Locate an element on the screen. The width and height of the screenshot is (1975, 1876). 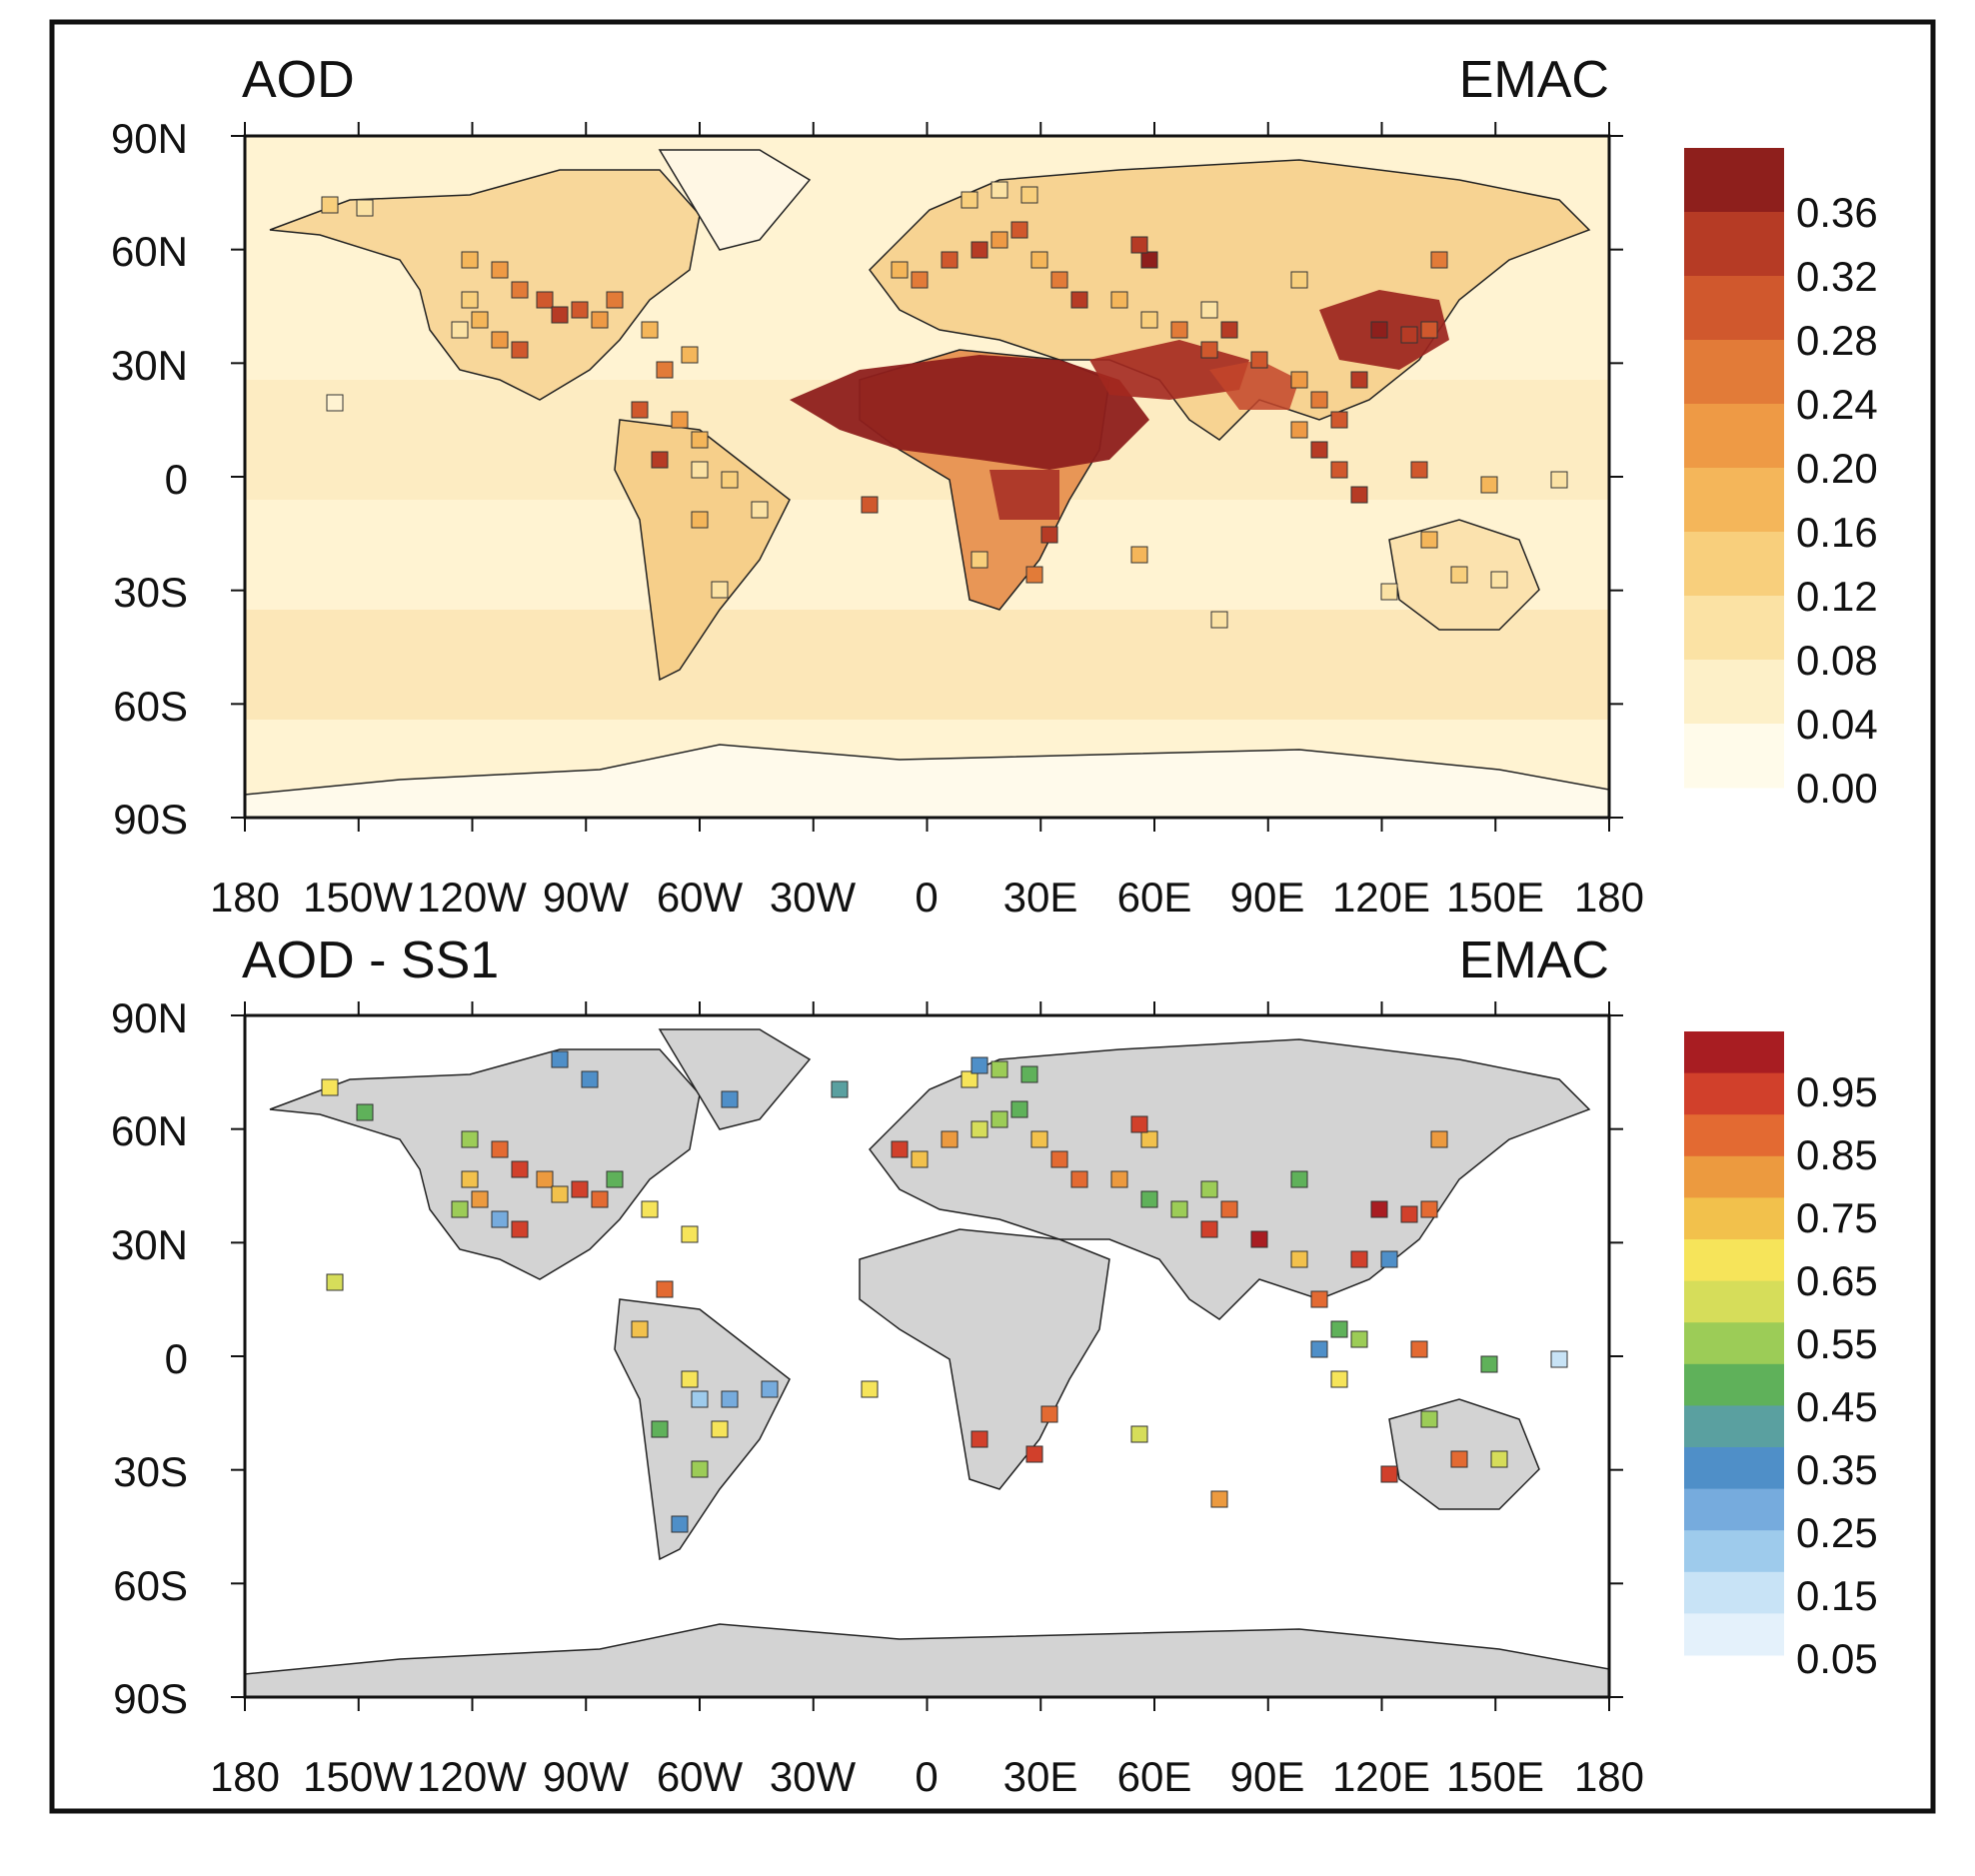
panel-aod-ss1-lat-label: 90N is located at coordinates (149, 1017).